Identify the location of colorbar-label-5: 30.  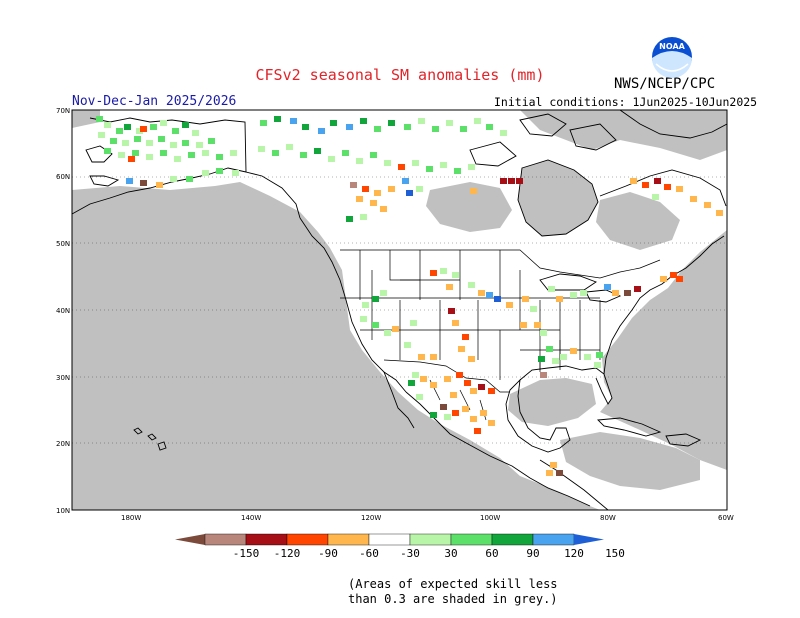
(450, 553).